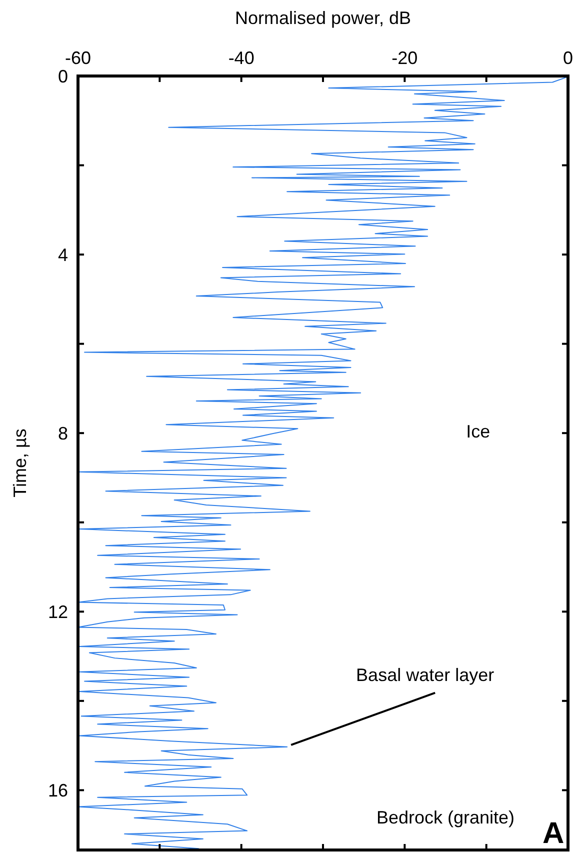 Image resolution: width=585 pixels, height=856 pixels. Describe the element at coordinates (323, 18) in the screenshot. I see `x-axis-title: Normalised power, dB` at that location.